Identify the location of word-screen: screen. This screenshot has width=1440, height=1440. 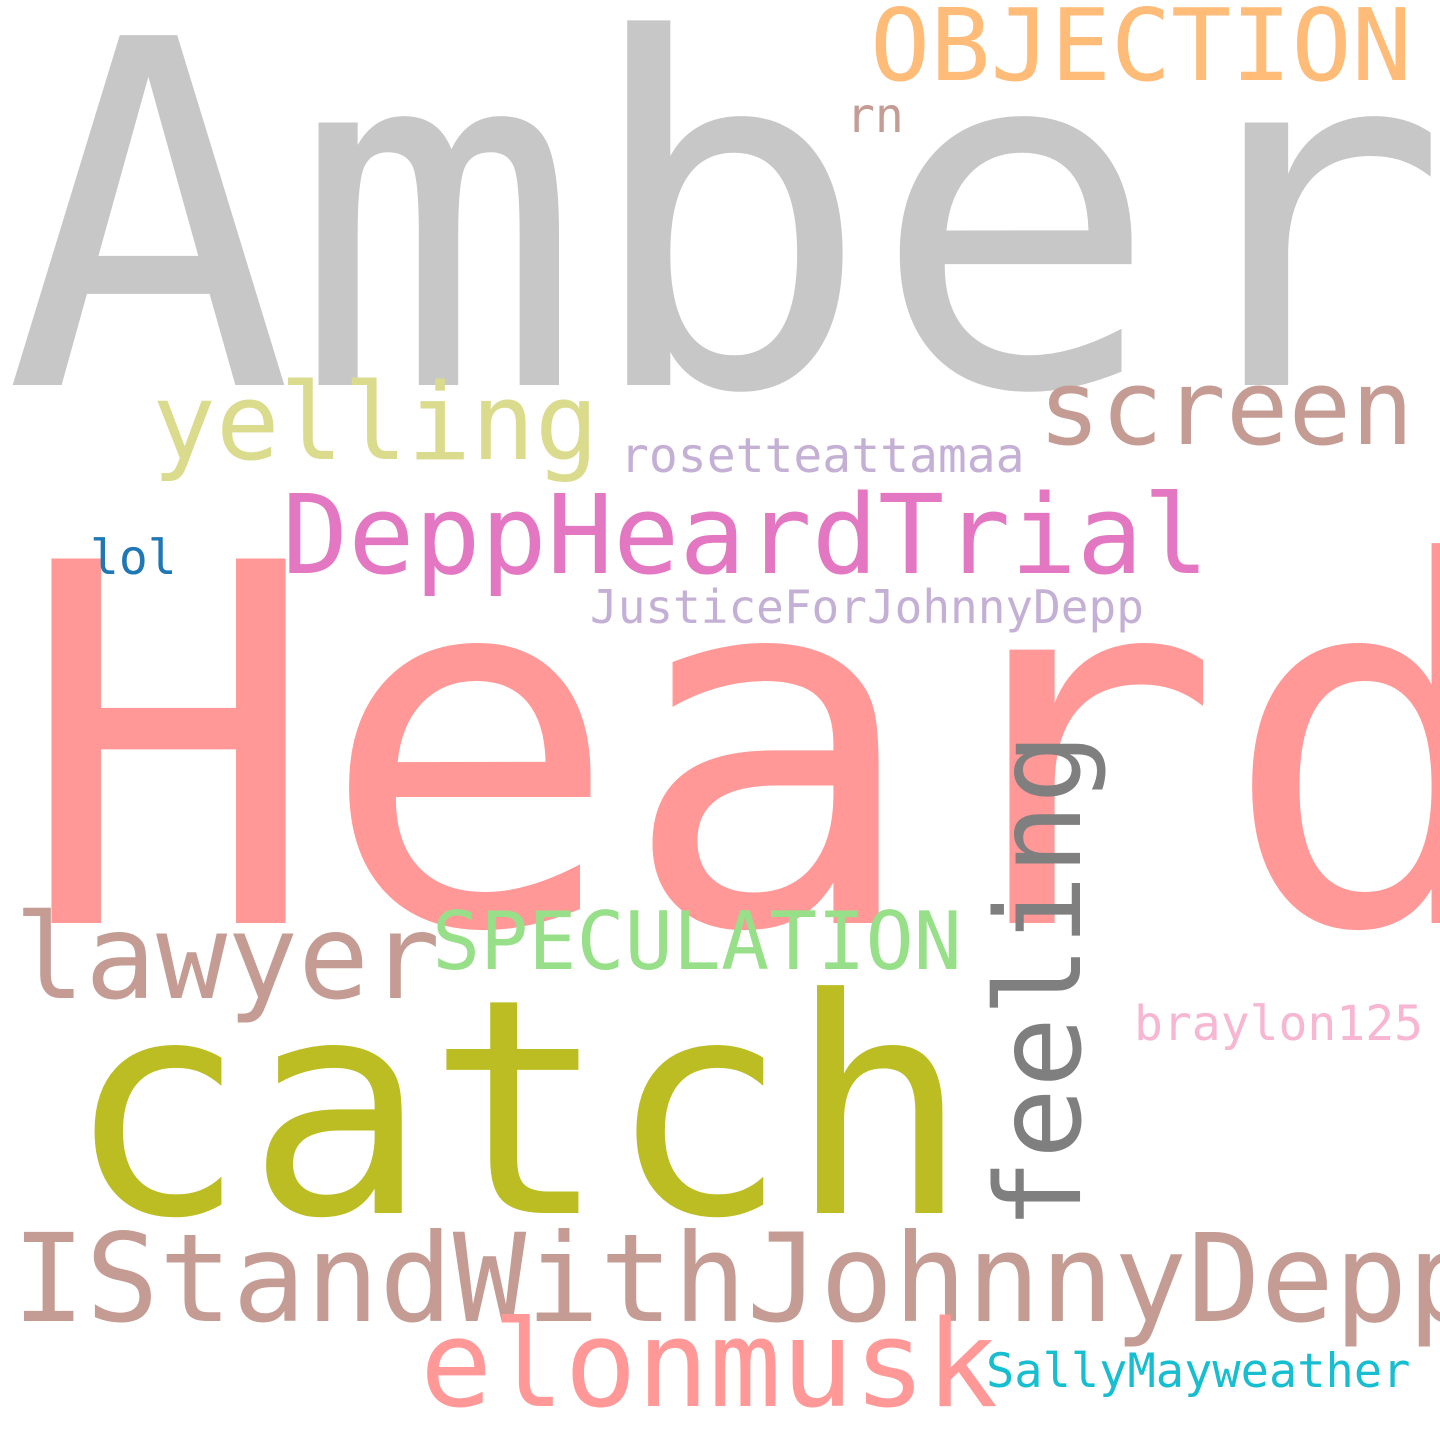
(1226, 408).